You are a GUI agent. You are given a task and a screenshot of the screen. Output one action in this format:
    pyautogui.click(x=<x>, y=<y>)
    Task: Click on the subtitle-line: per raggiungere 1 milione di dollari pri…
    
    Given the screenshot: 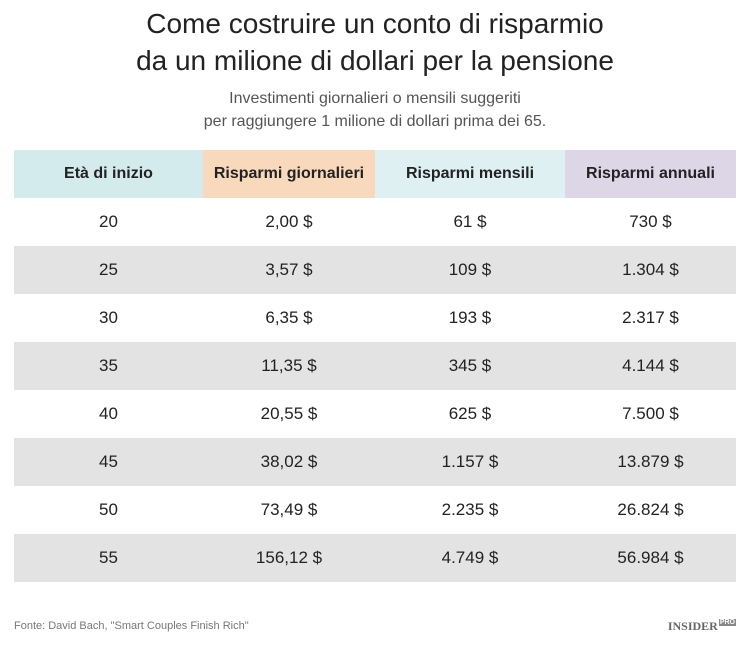 What is the action you would take?
    pyautogui.click(x=375, y=121)
    